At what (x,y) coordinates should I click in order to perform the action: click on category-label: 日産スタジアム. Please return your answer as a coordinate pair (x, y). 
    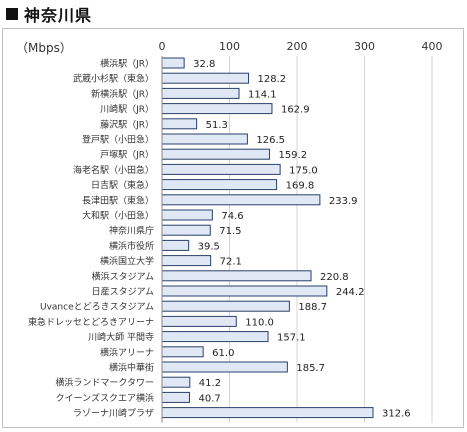
    Looking at the image, I should click on (123, 292).